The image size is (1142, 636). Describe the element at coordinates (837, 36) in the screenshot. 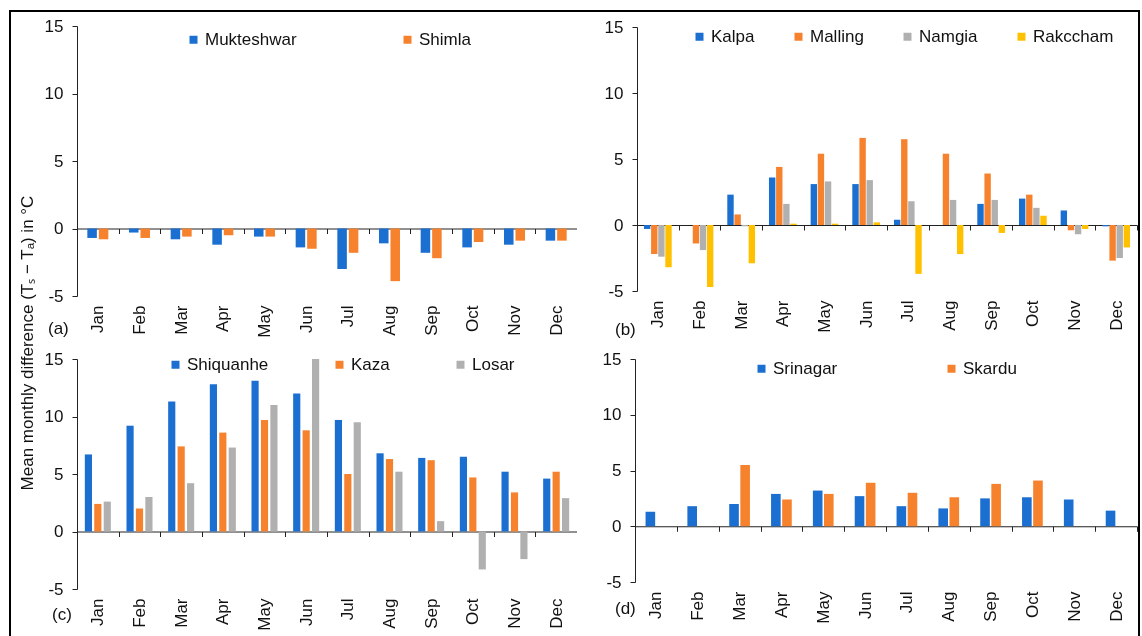

I see `legend-label: Malling` at that location.